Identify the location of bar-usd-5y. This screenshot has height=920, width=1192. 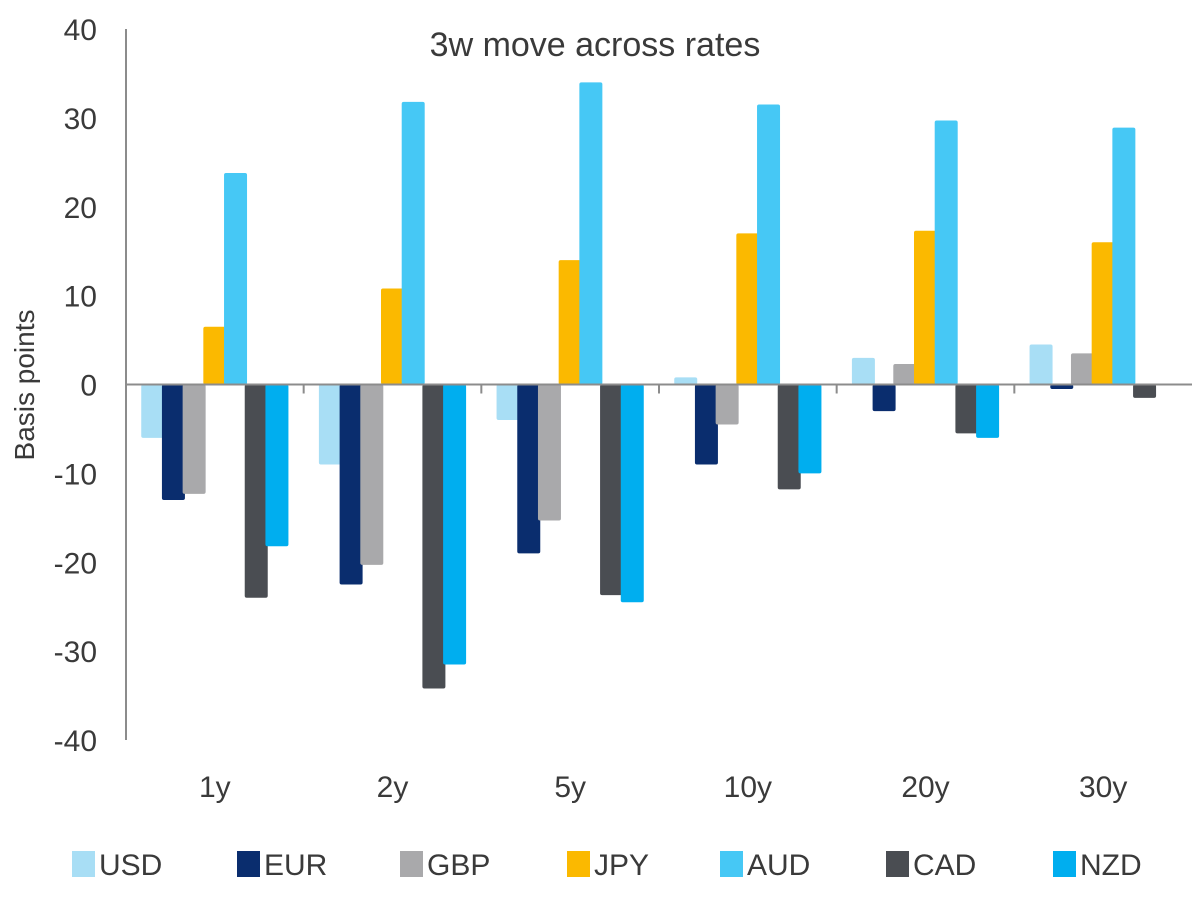
(508, 402).